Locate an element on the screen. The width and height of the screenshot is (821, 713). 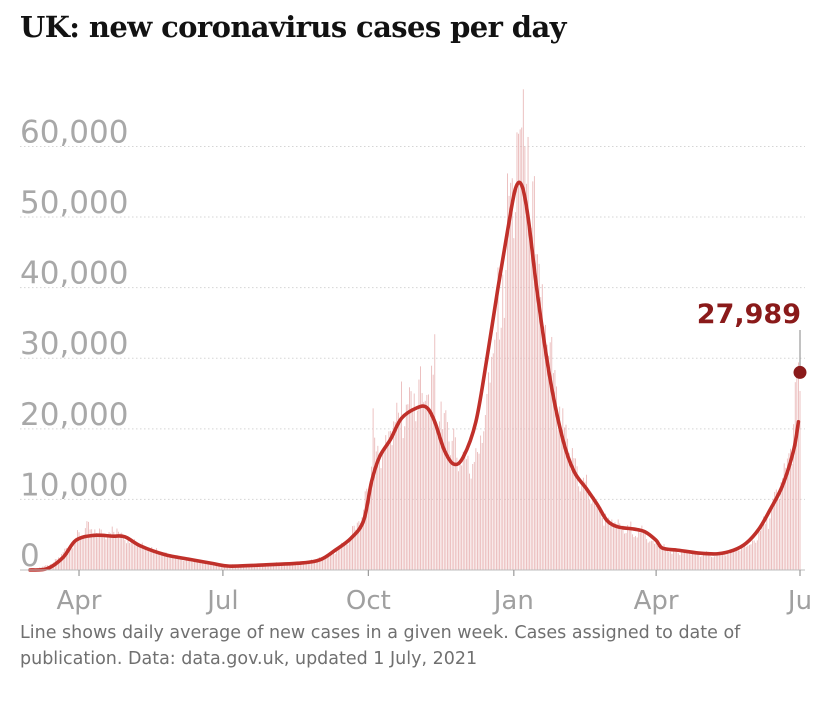
y-tick-label: 40,000 is located at coordinates (74, 274).